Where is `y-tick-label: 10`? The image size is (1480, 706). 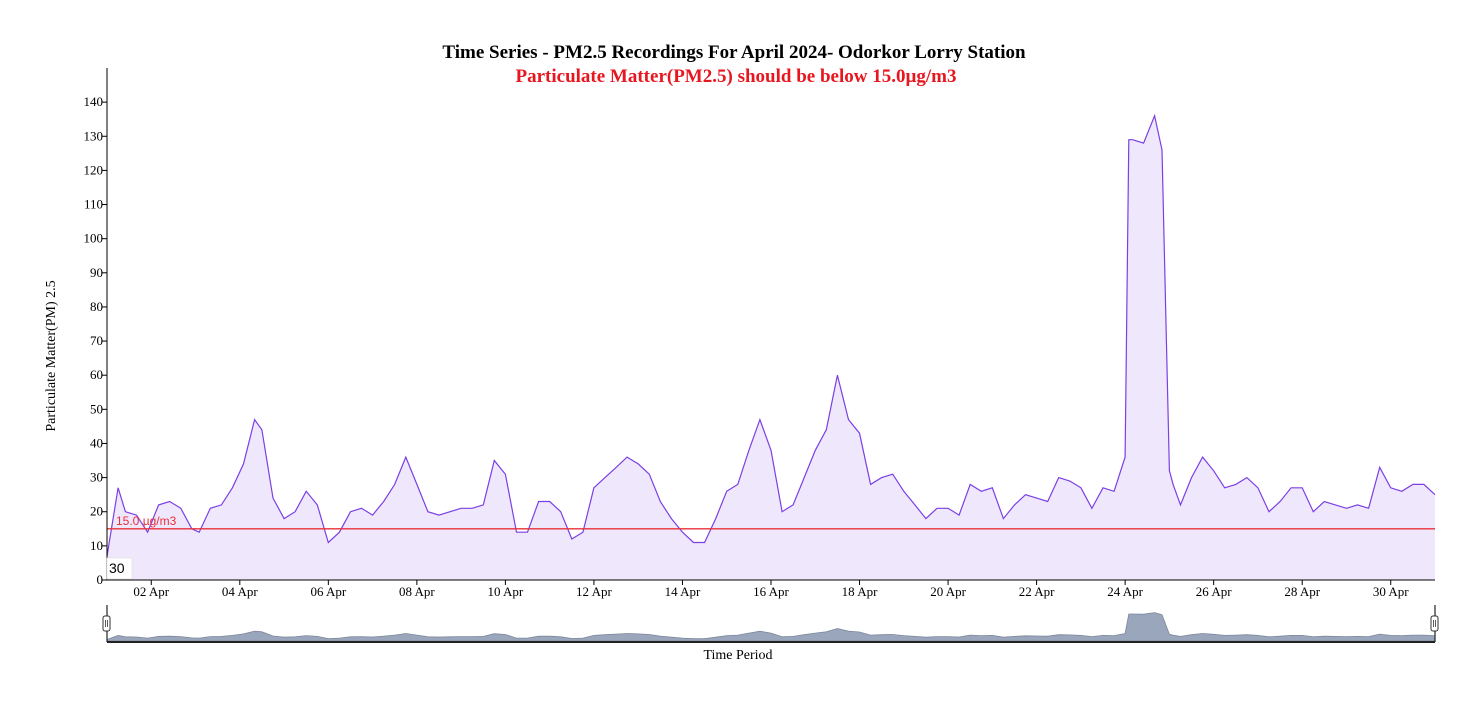 y-tick-label: 10 is located at coordinates (96, 545).